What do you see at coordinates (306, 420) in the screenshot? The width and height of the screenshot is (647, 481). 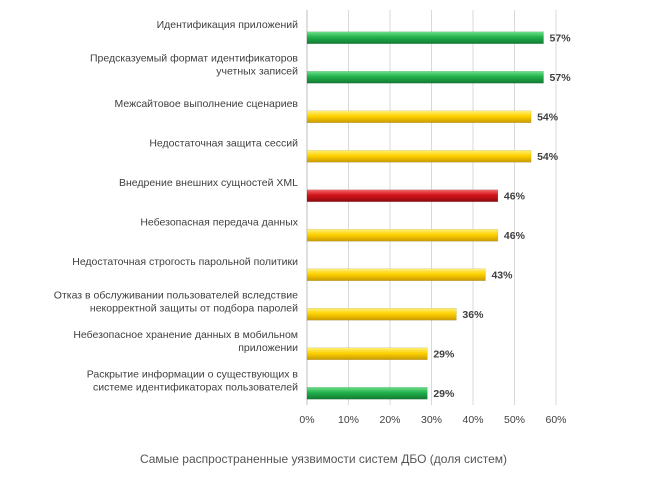 I see `x-tick-label: 0%` at bounding box center [306, 420].